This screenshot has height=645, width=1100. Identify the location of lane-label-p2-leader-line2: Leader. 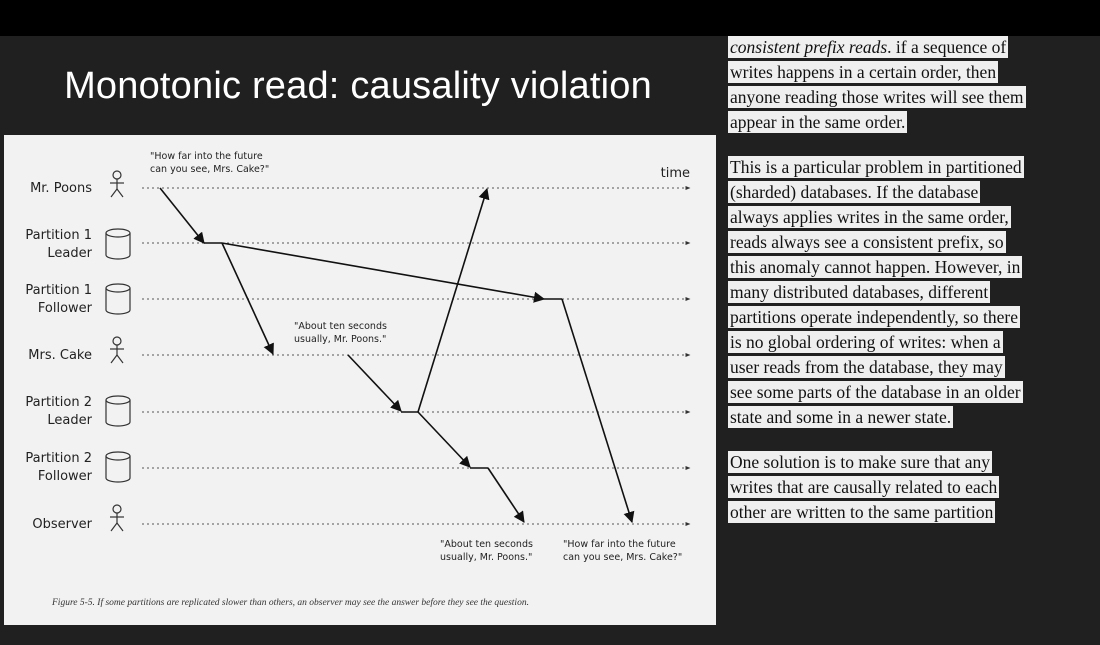
(69, 420).